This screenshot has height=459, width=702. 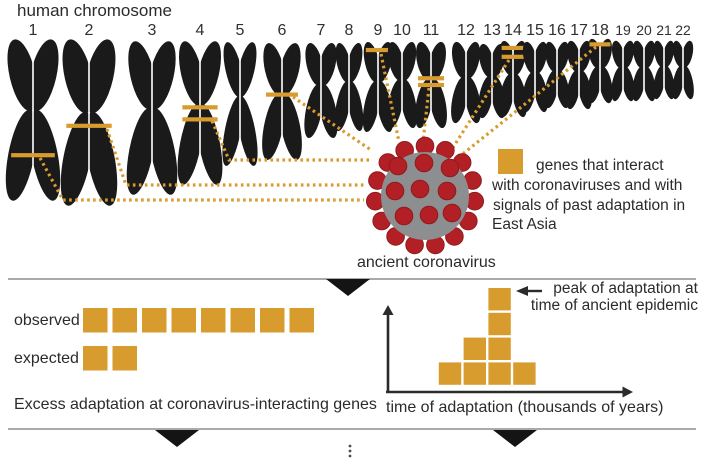 I want to click on chromosome-label-16: 16, so click(x=557, y=30).